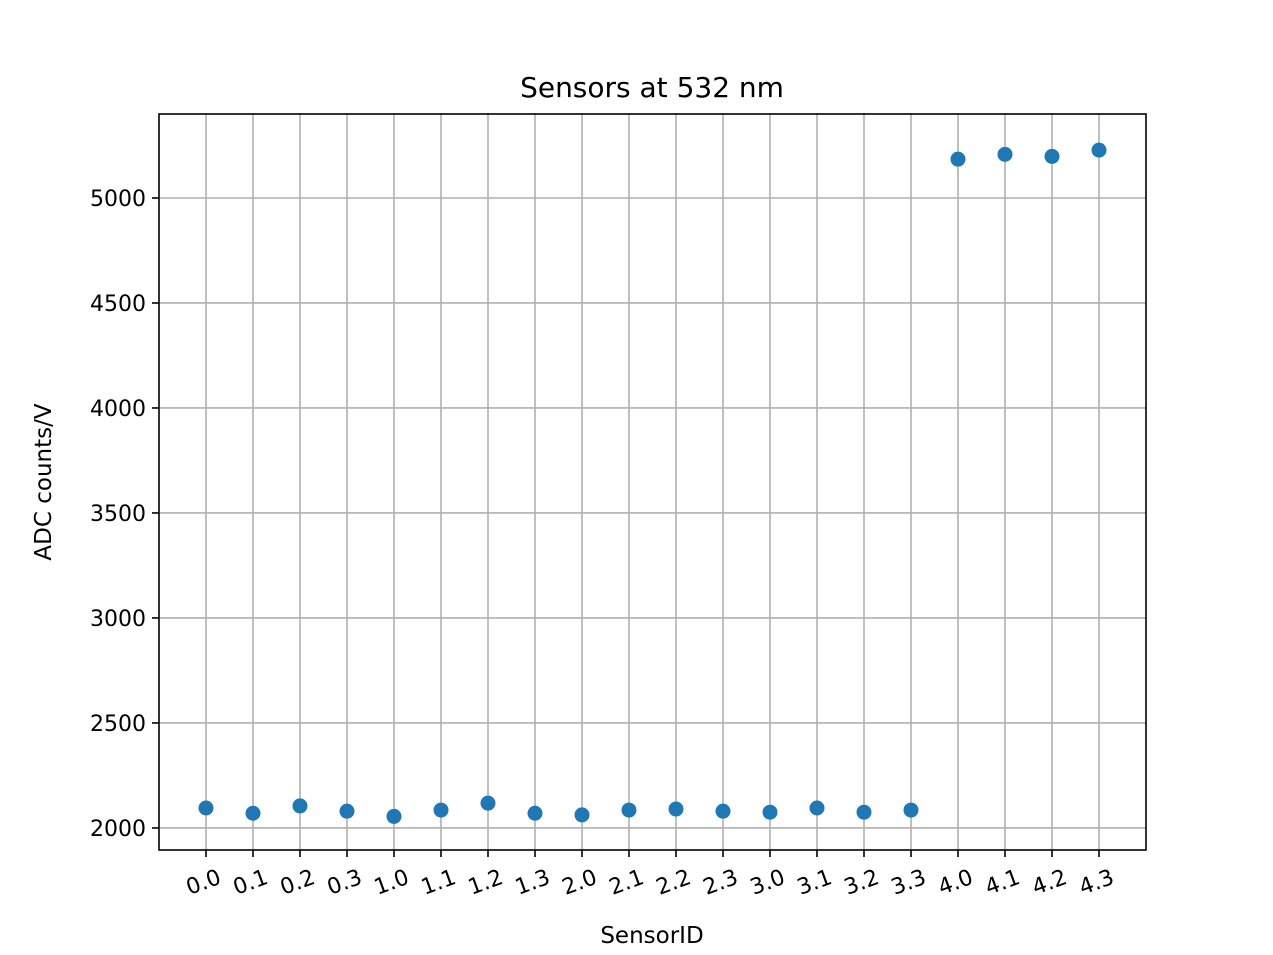 The height and width of the screenshot is (955, 1273). Describe the element at coordinates (767, 882) in the screenshot. I see `x-tick-label: 3.0` at that location.